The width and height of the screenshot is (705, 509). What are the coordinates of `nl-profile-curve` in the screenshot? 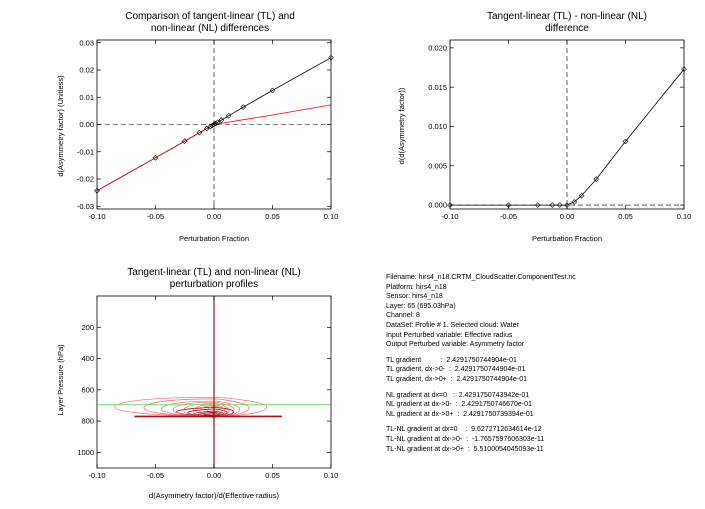 It's located at (191, 406).